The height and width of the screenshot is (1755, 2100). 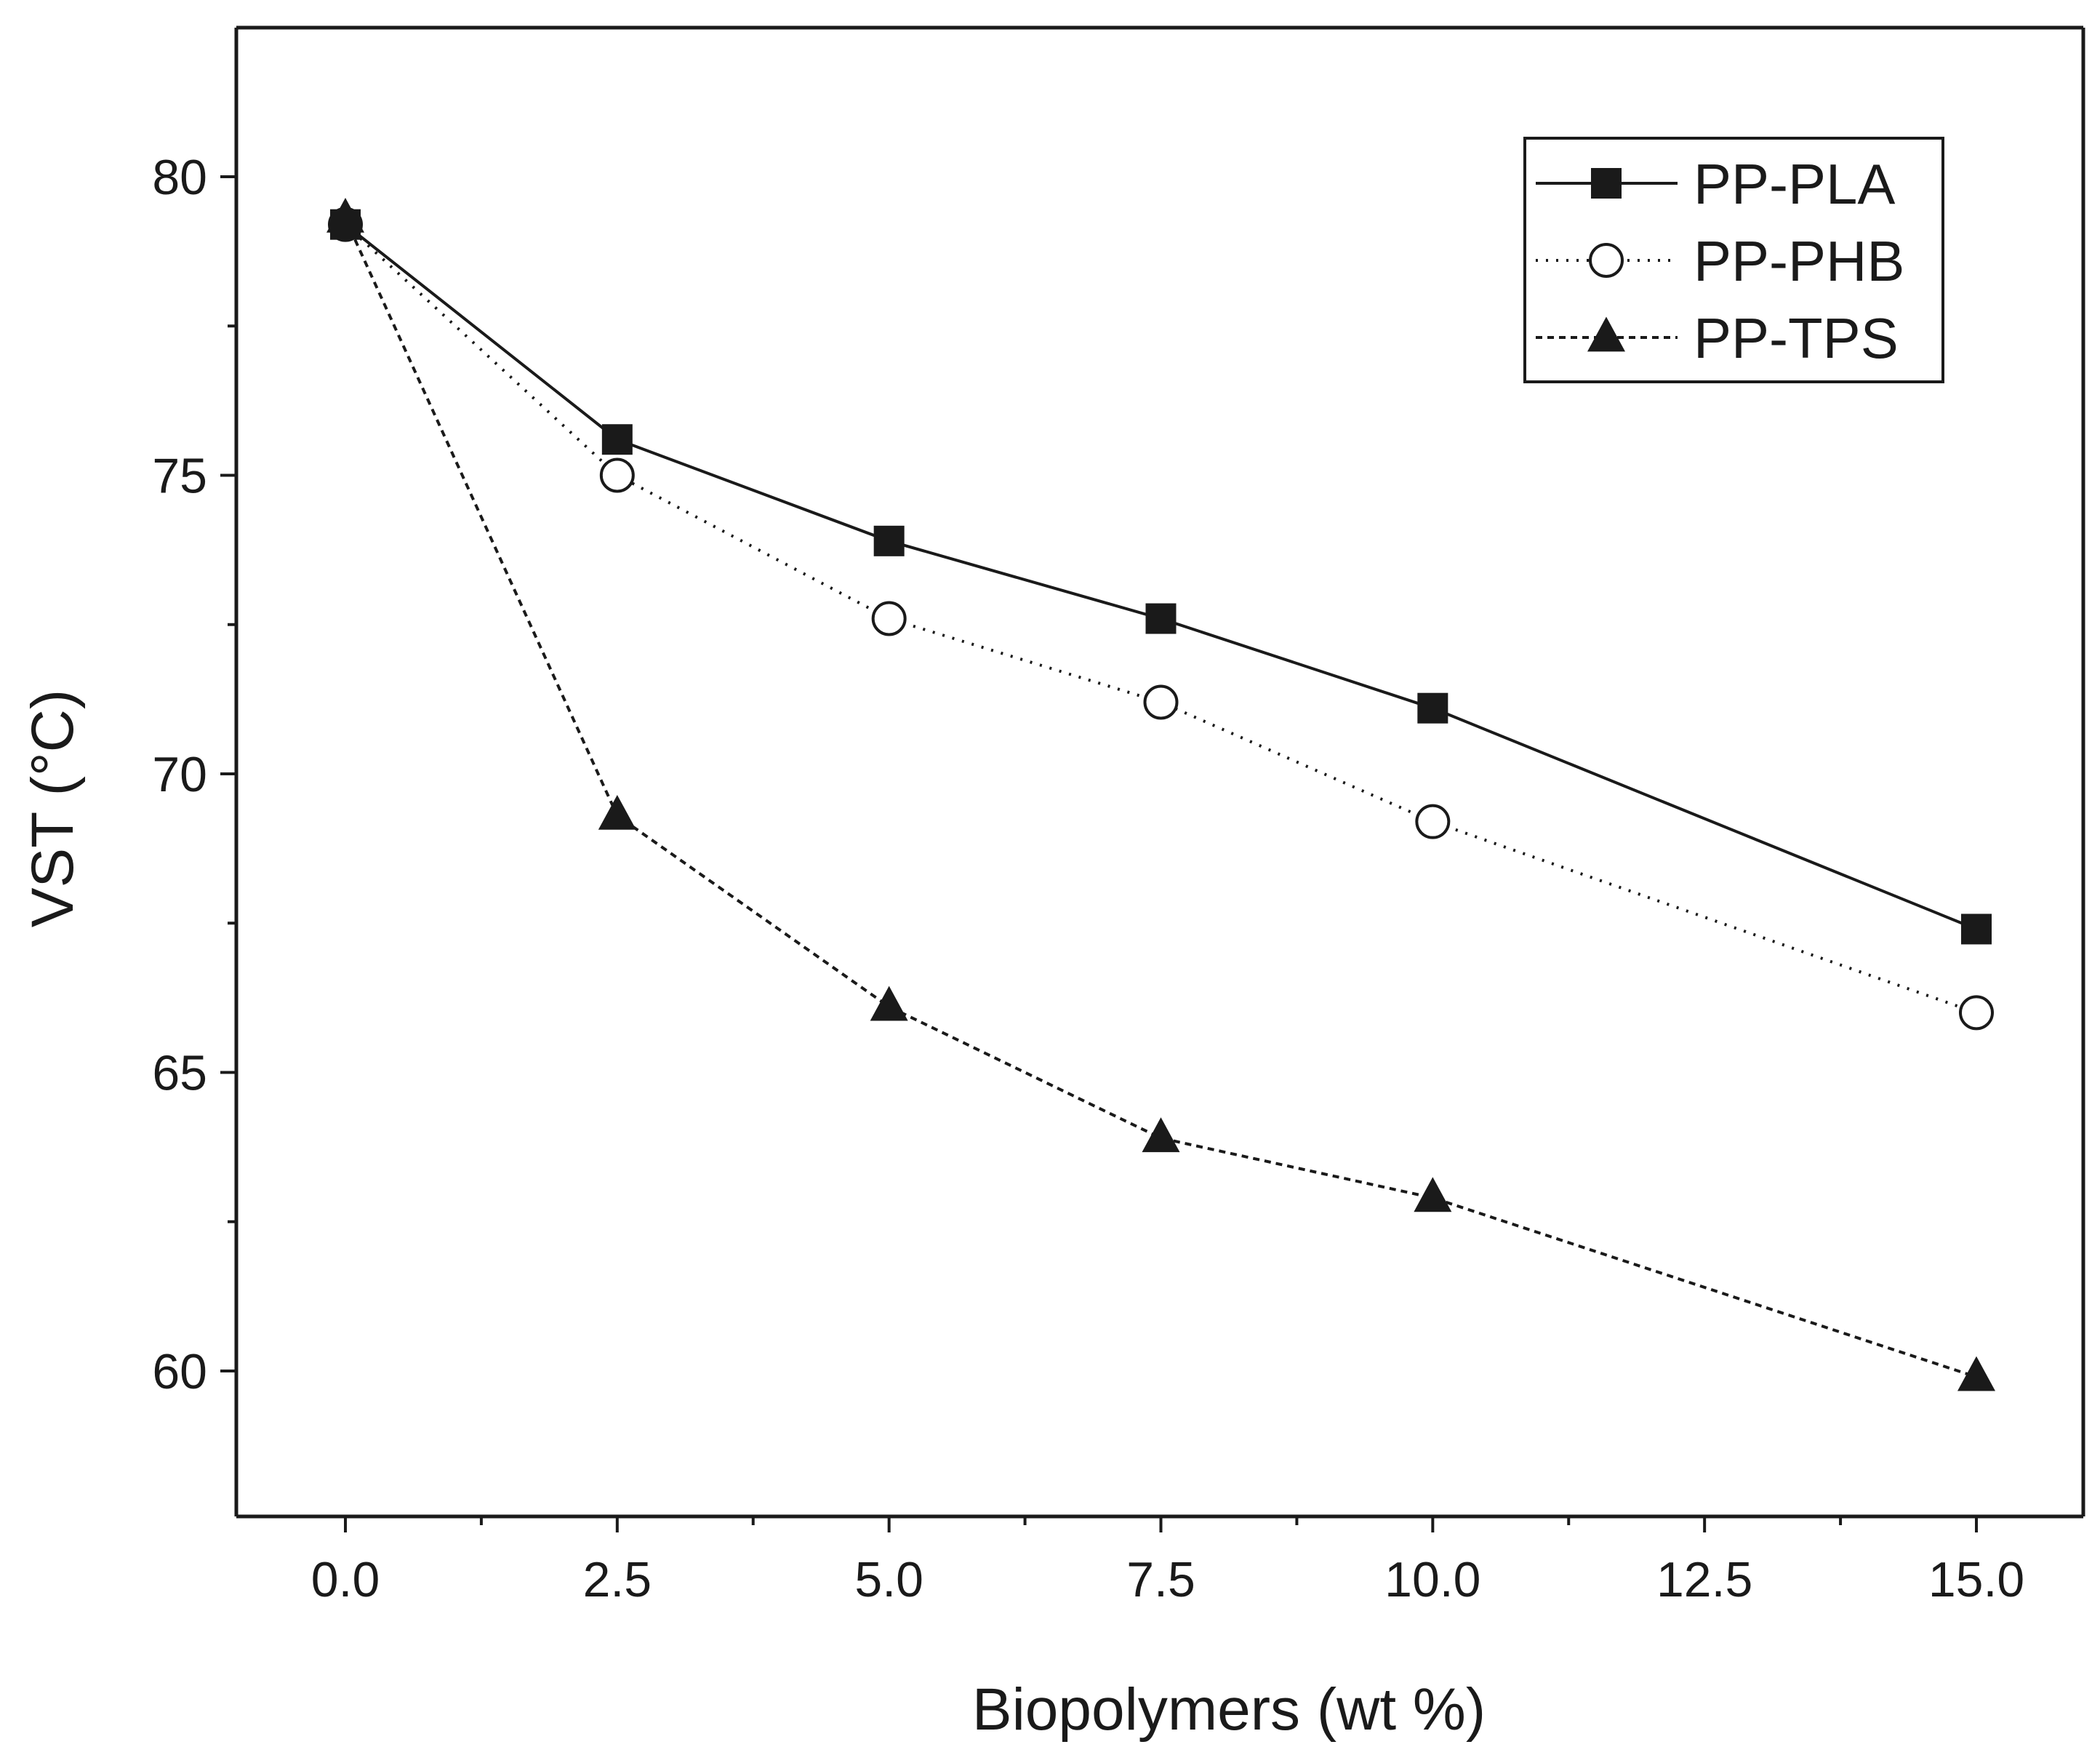 I want to click on x-axis-title: Biopolymers (wt %), so click(x=1229, y=1709).